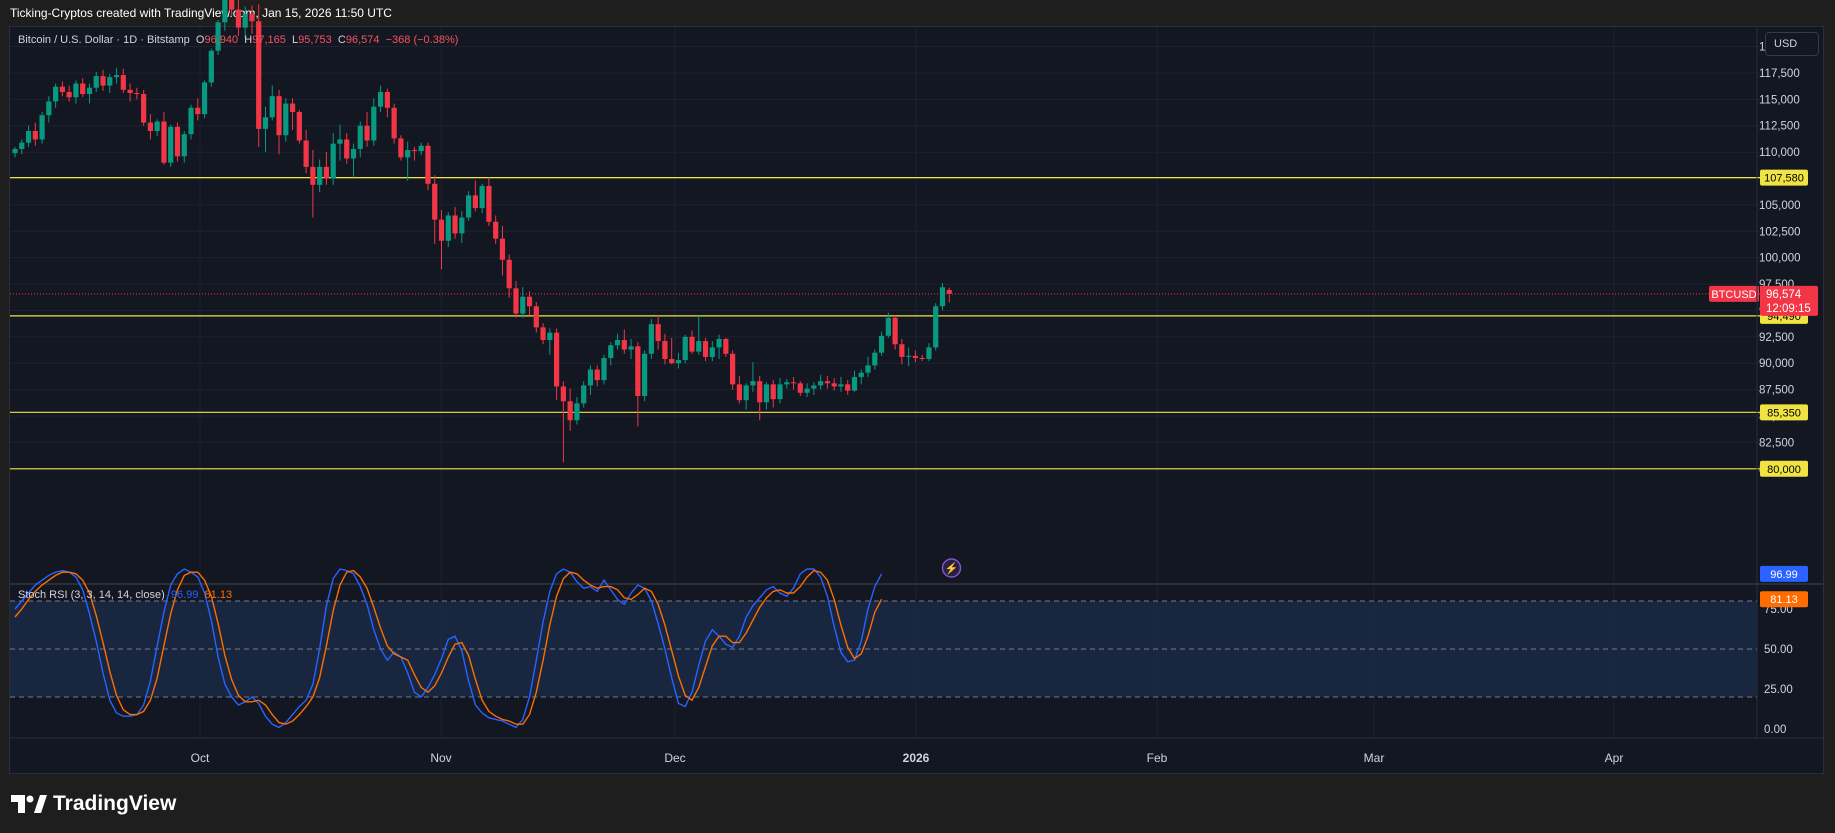 Image resolution: width=1835 pixels, height=833 pixels. I want to click on price-axis-label: 90,000, so click(1776, 364).